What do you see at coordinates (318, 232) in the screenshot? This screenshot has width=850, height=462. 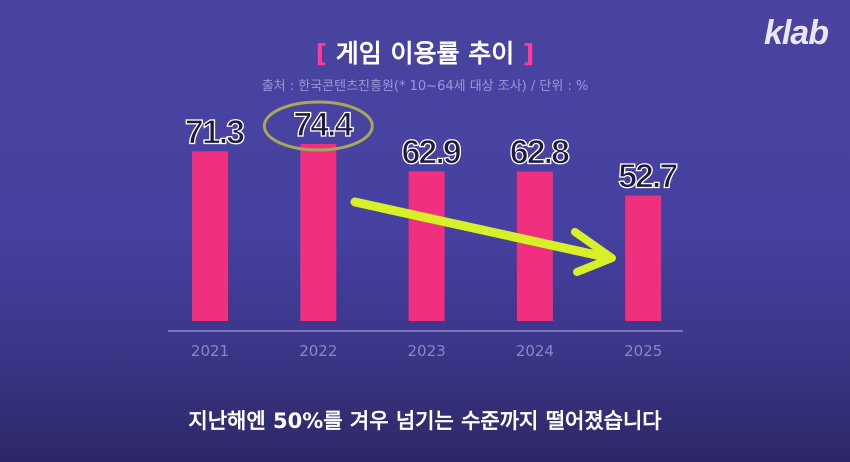 I see `bar-2022` at bounding box center [318, 232].